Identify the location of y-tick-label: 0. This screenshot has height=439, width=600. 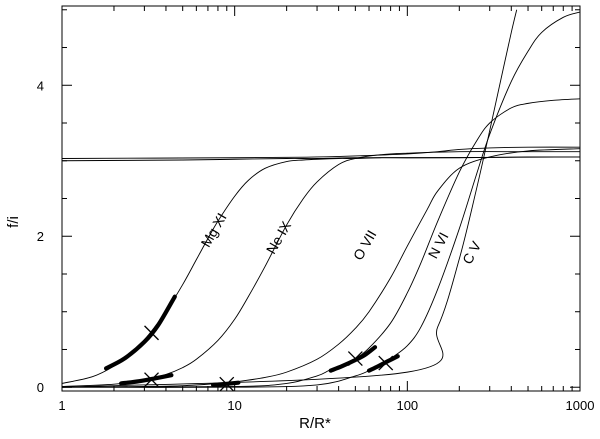
(40, 387).